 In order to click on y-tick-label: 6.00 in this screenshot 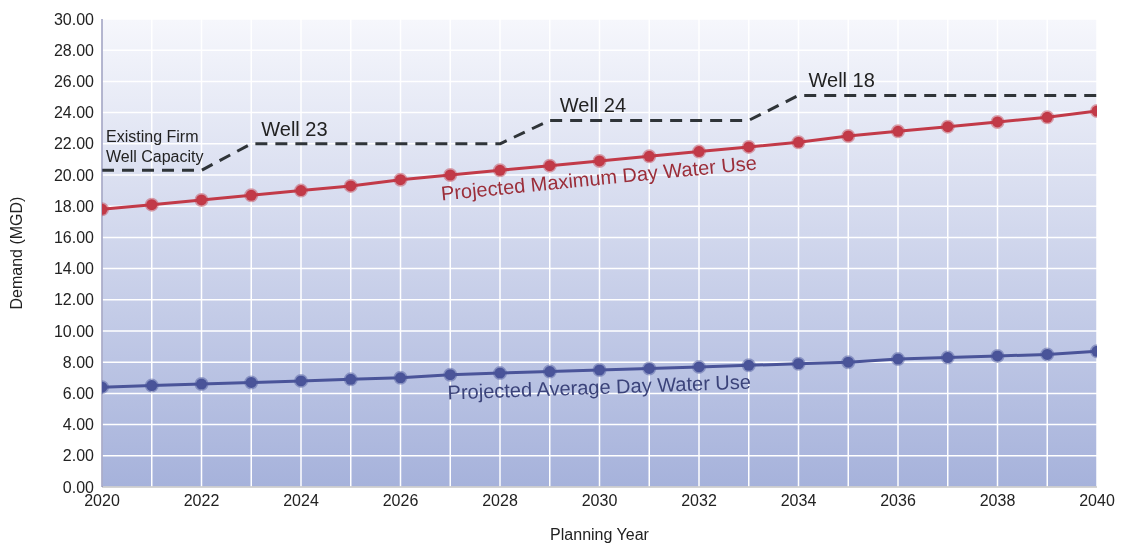, I will do `click(78, 394)`.